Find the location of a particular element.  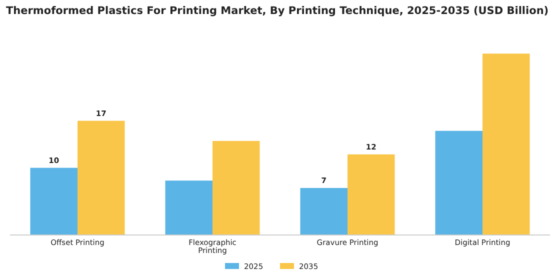

chart-title: Thermoformed Plastics For Printing Market, By Printing Technique, 2025-2035 (USD Billion) is located at coordinates (277, 11).